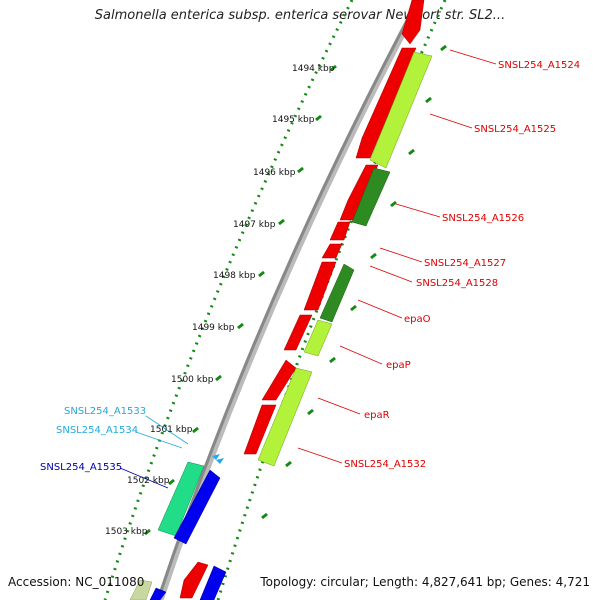 The width and height of the screenshot is (600, 600). Describe the element at coordinates (171, 430) in the screenshot. I see `kbp-label: 1501 kbp` at that location.